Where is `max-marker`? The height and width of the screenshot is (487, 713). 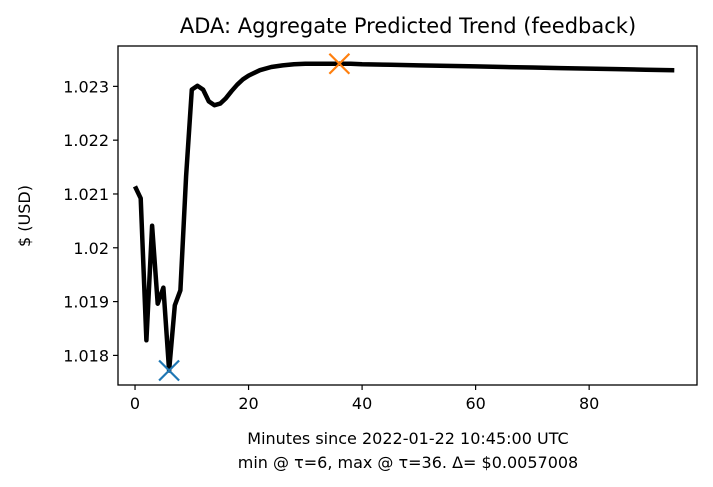
max-marker is located at coordinates (339, 63).